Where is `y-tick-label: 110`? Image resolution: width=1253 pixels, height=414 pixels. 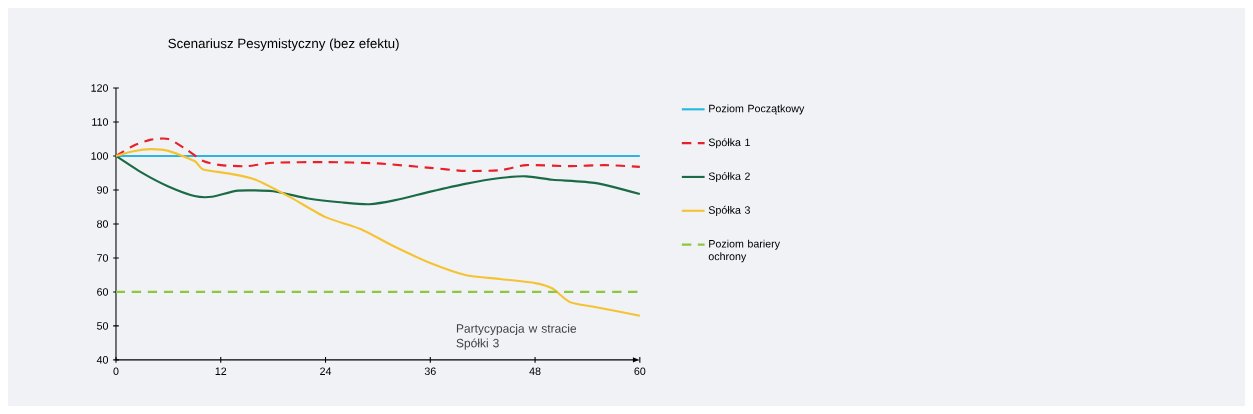 y-tick-label: 110 is located at coordinates (100, 122).